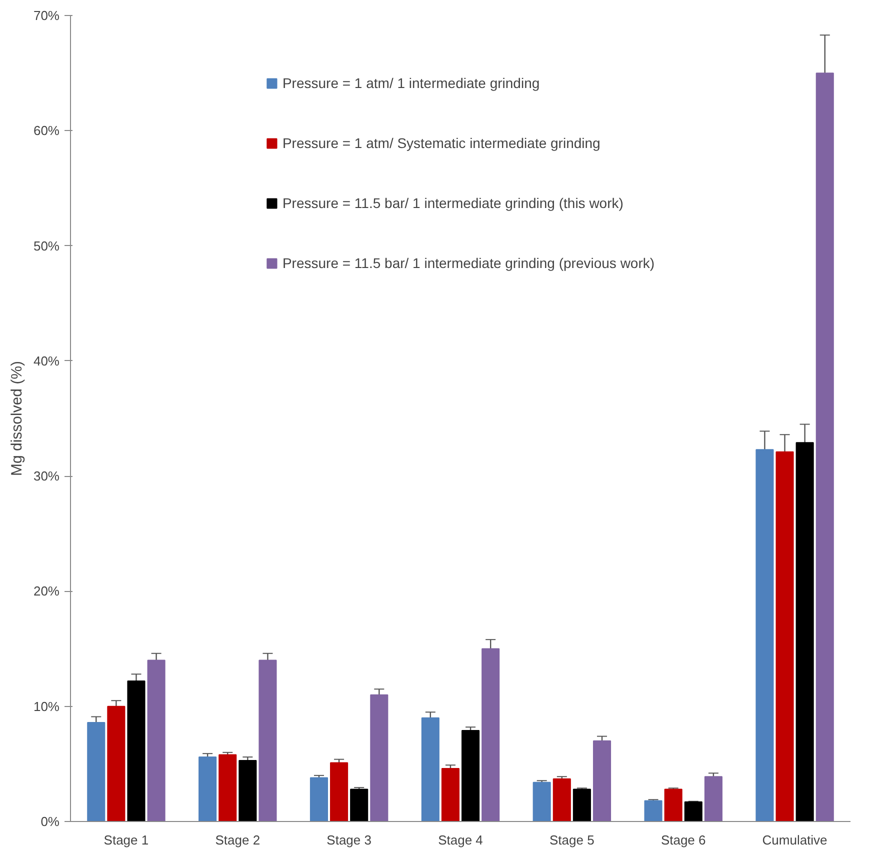  I want to click on y-tick-label: 0%, so click(50, 821).